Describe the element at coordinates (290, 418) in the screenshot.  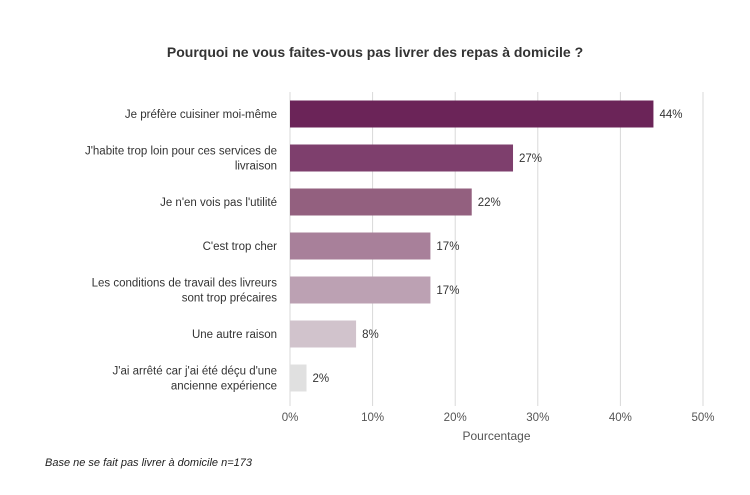
I see `x-tick-label: 0%` at that location.